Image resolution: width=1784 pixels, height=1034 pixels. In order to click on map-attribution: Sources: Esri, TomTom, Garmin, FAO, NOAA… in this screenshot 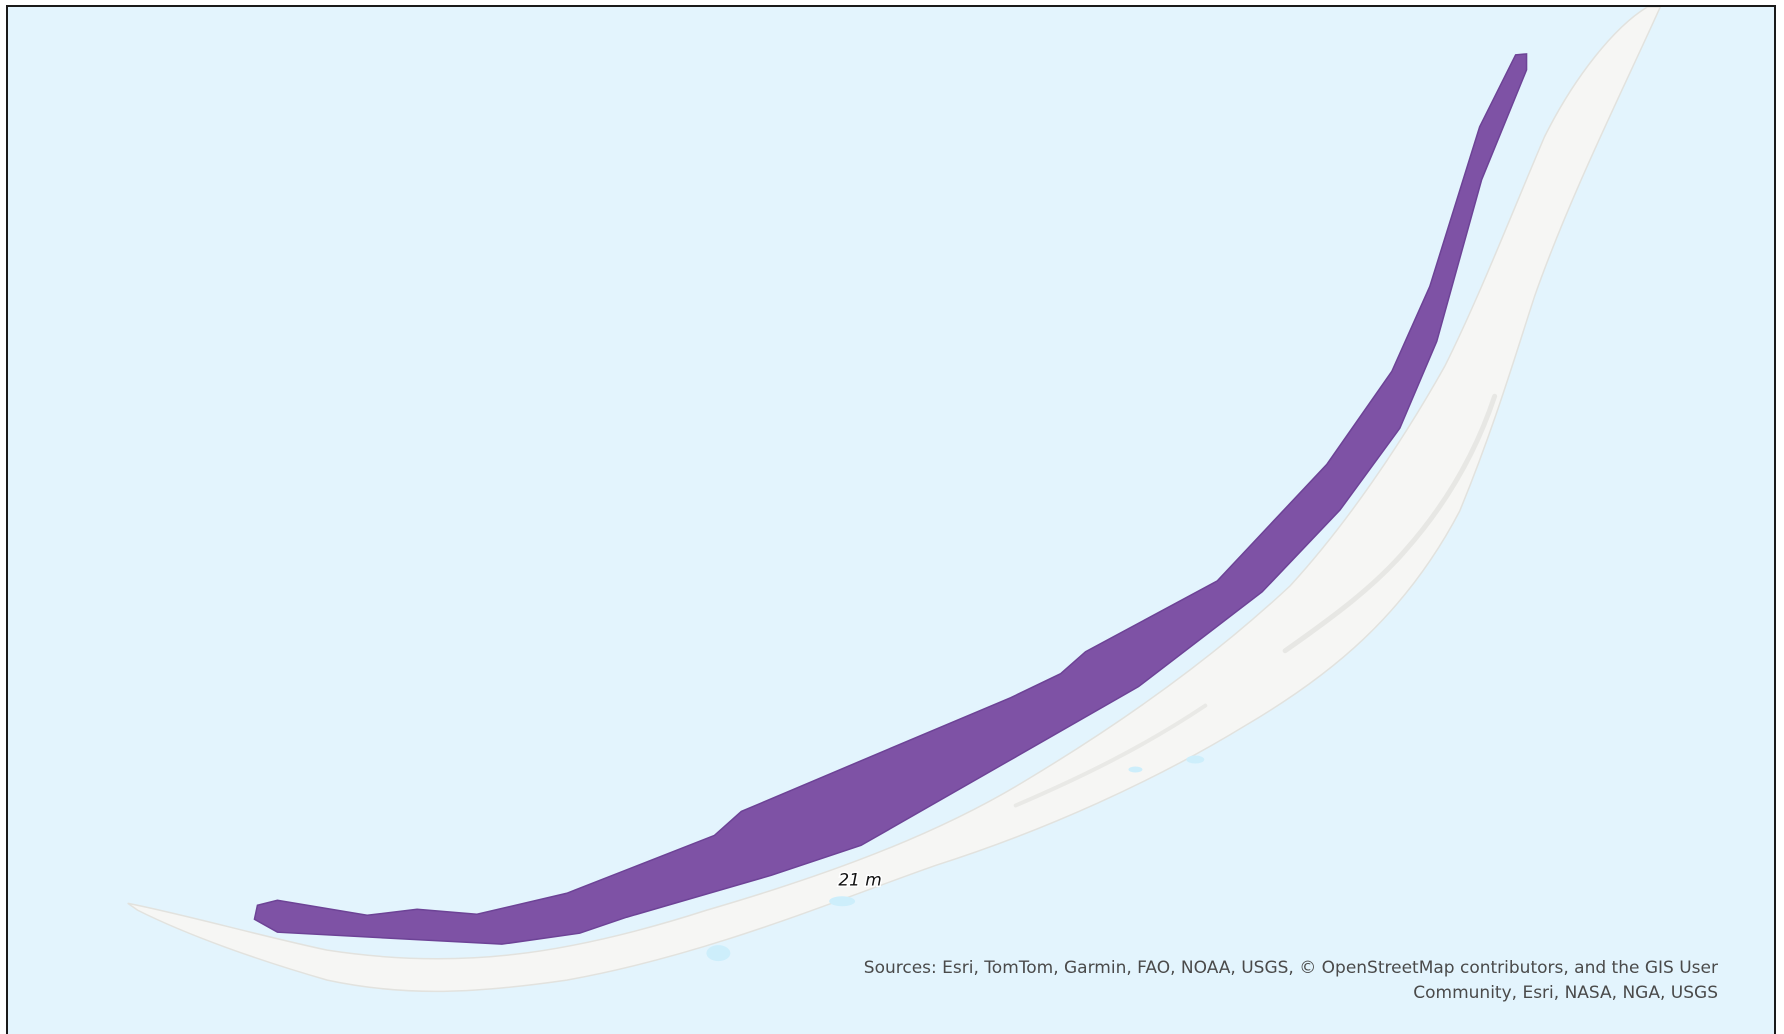, I will do `click(1290, 980)`.